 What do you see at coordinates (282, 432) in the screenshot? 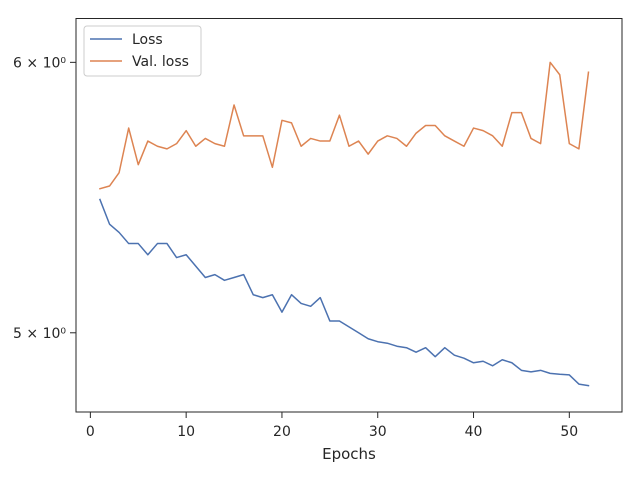
I see `x-tick-label: 20` at bounding box center [282, 432].